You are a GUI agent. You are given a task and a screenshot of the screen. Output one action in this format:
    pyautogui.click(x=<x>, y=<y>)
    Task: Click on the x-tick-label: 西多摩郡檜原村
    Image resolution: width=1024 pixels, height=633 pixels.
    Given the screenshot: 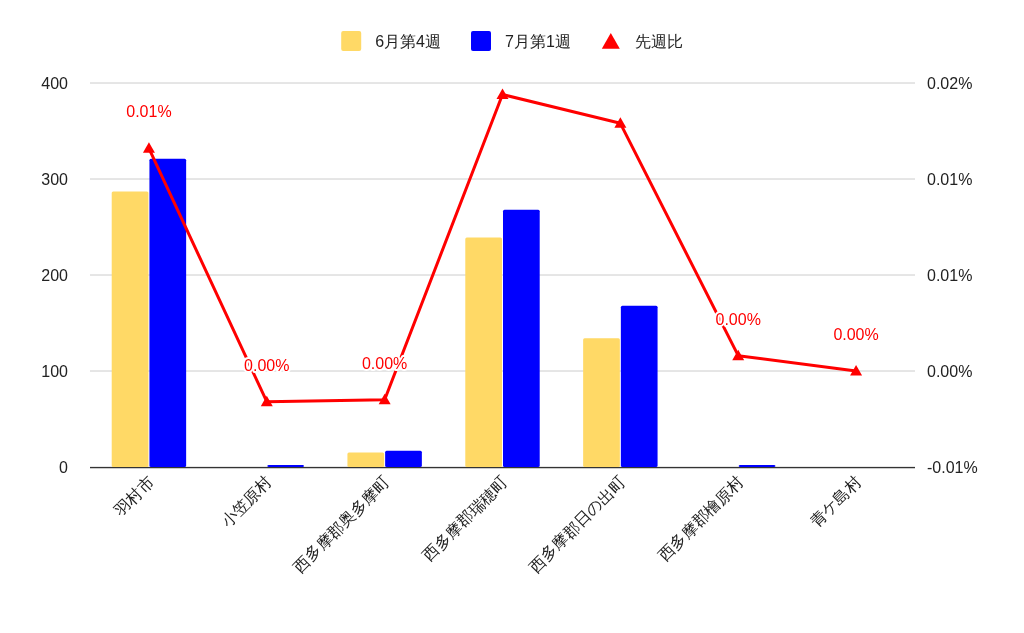 What is the action you would take?
    pyautogui.click(x=701, y=519)
    